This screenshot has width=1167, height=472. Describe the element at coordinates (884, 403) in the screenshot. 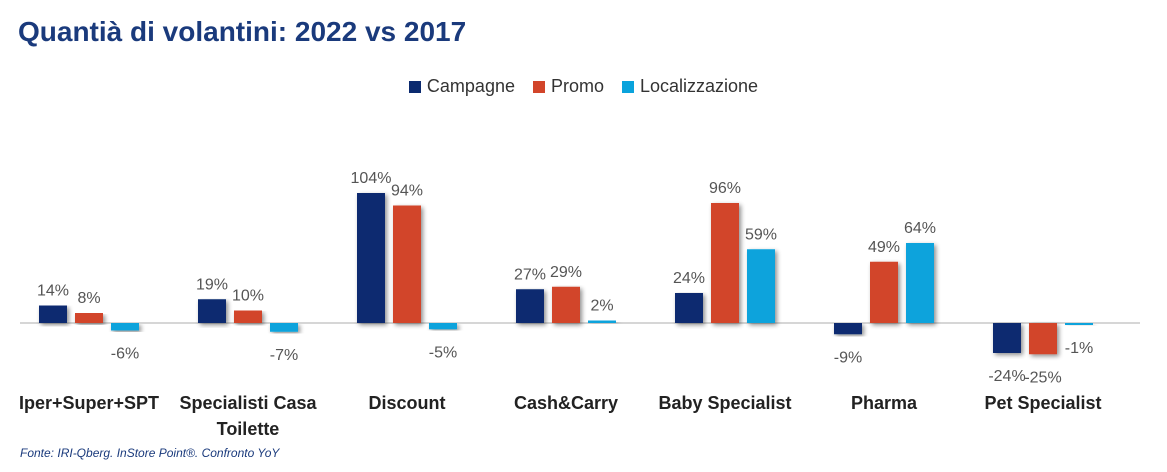

I see `category-label: Pharma` at that location.